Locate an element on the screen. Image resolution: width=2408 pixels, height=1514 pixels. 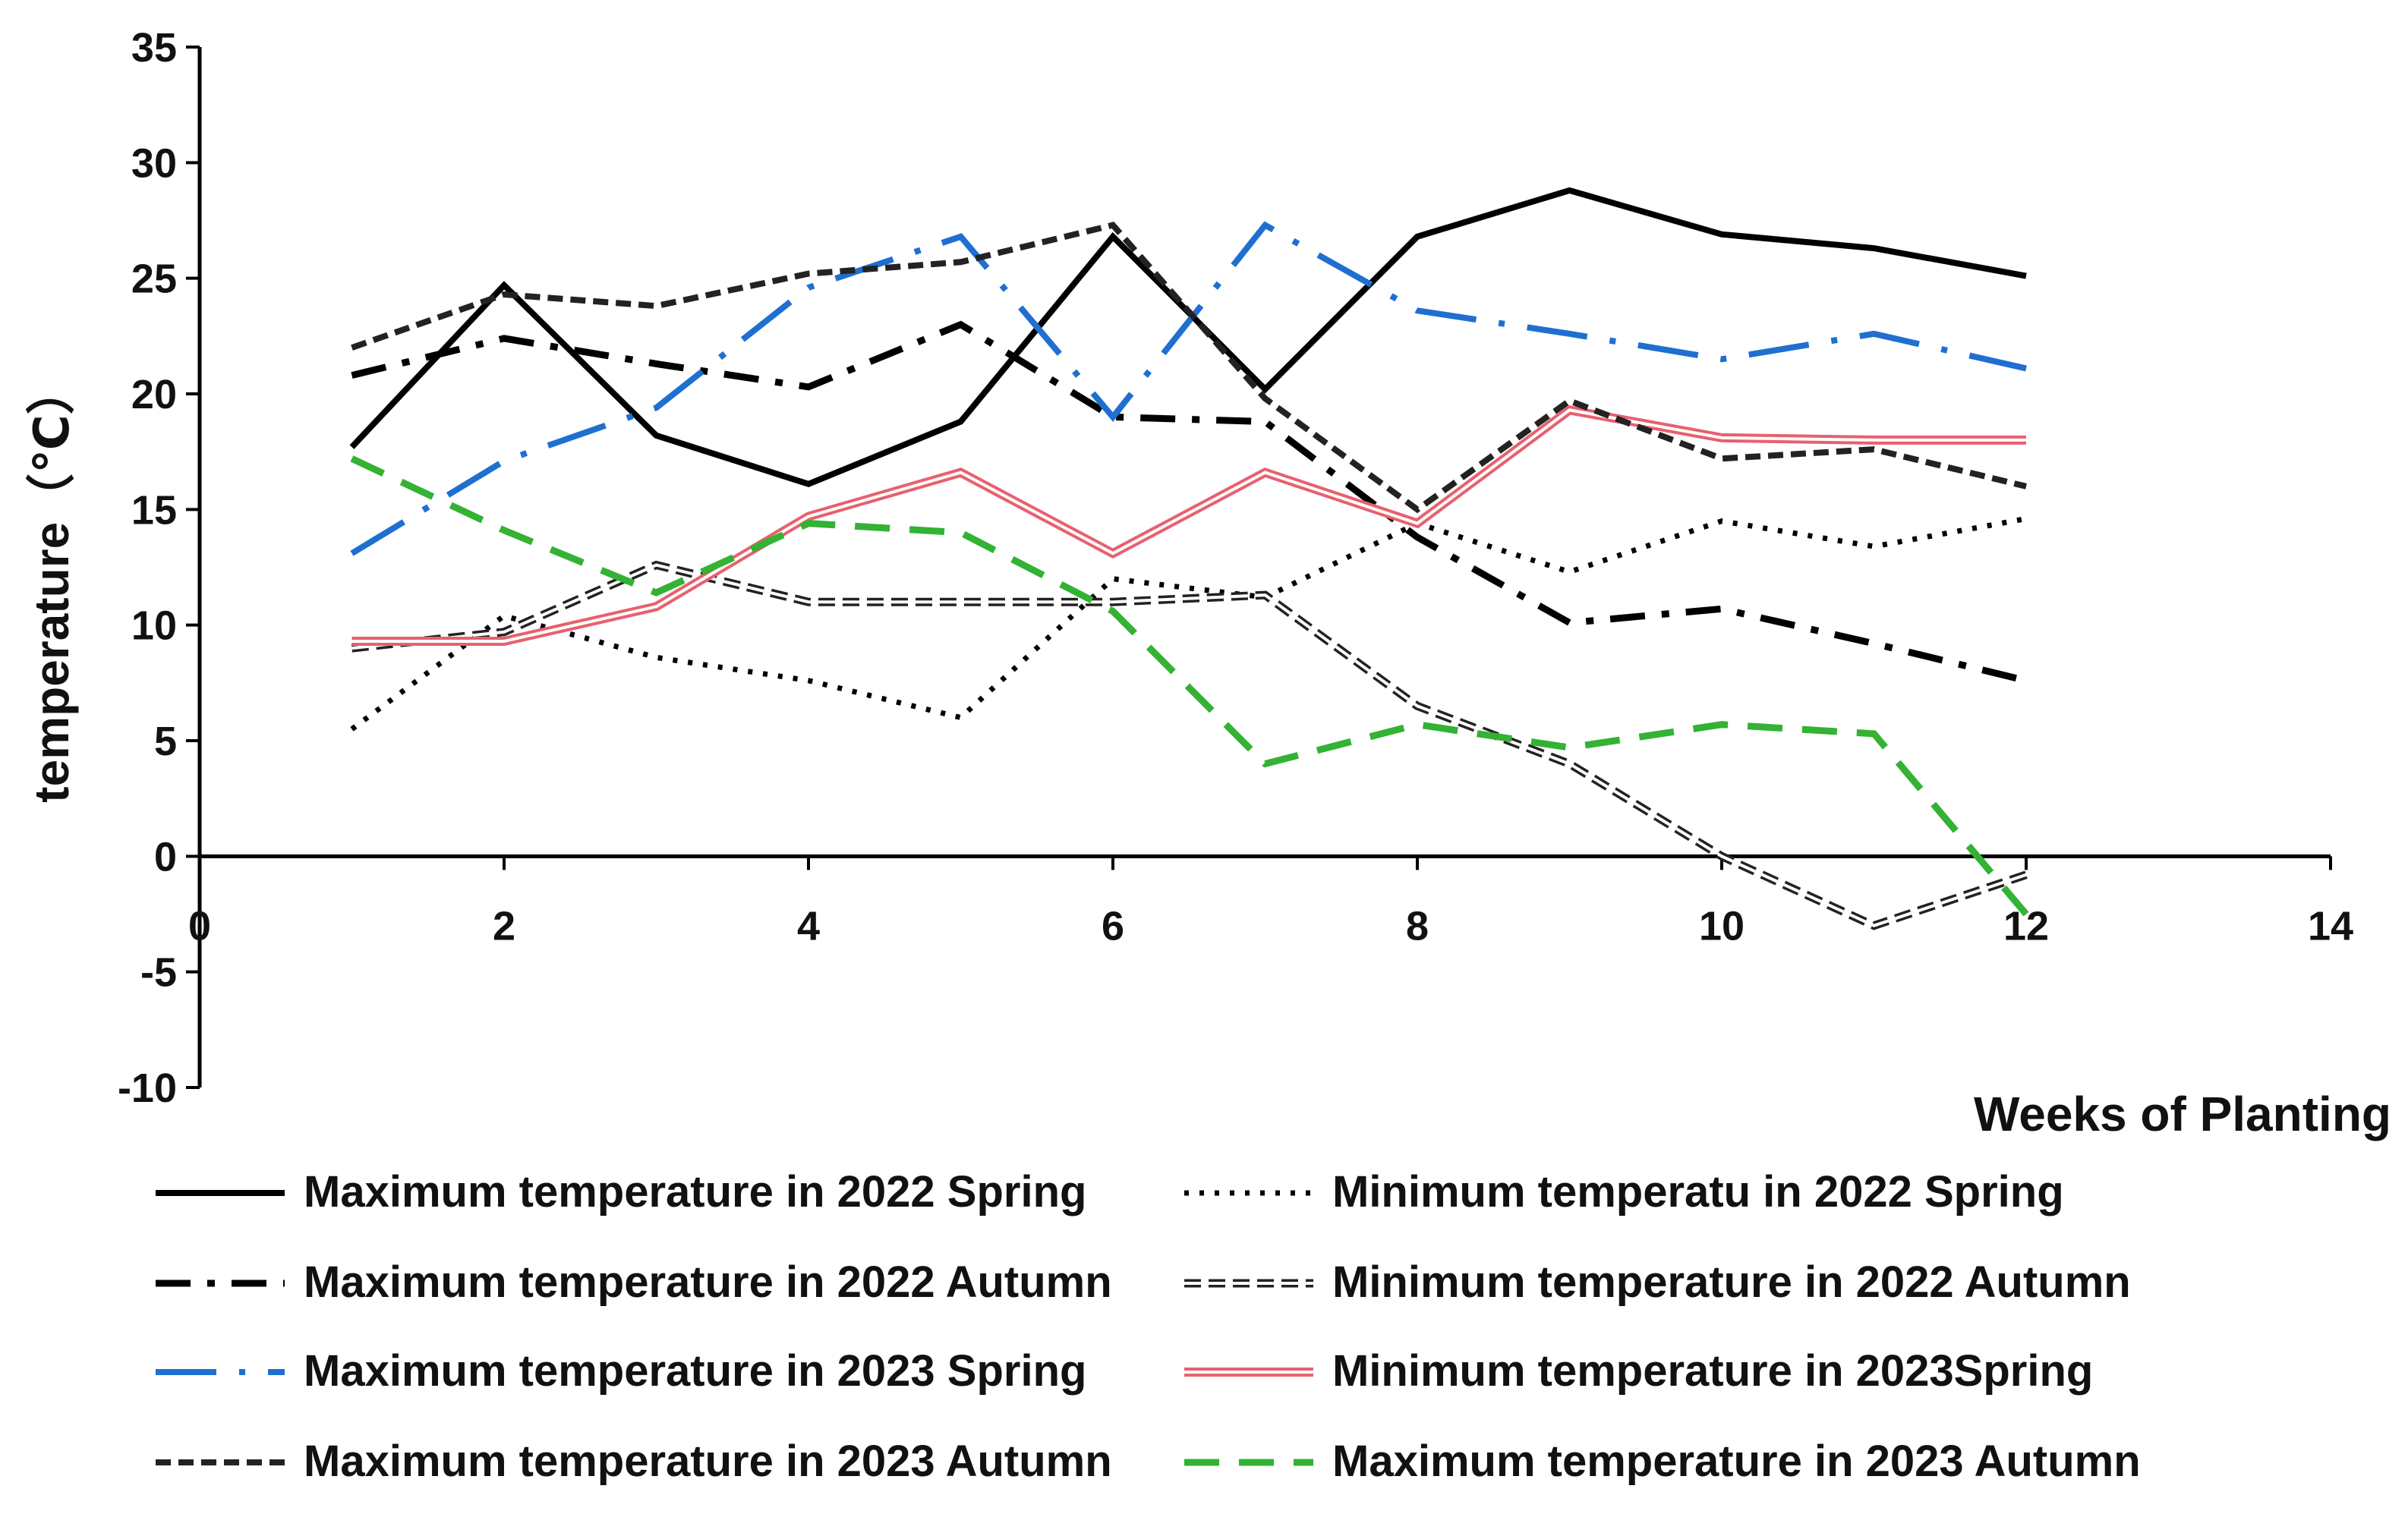
y-tick-label: 35 is located at coordinates (154, 48).